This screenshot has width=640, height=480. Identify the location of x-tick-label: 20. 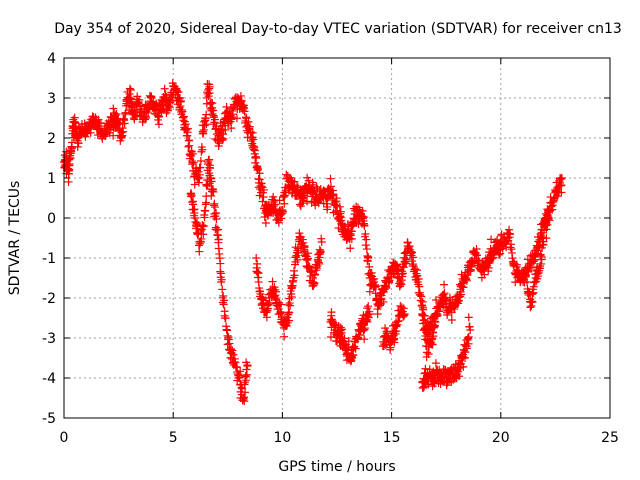
(501, 438).